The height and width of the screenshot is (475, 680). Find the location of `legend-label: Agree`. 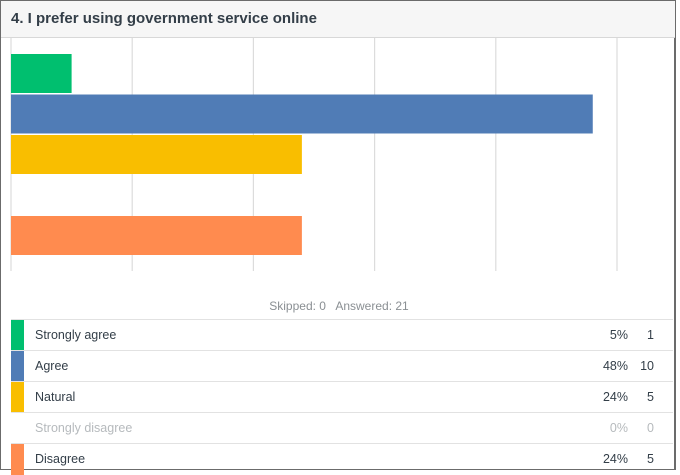

legend-label: Agree is located at coordinates (52, 366).